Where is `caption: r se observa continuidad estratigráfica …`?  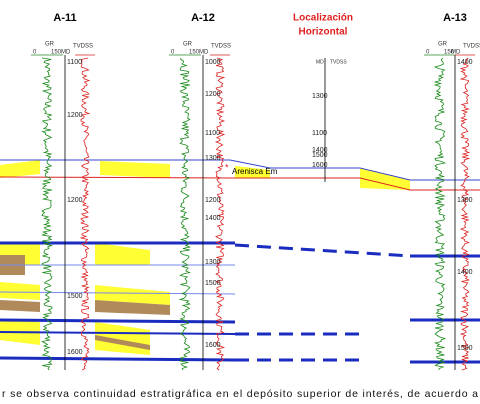 caption: r se observa continuidad estratigráfica … is located at coordinates (240, 394).